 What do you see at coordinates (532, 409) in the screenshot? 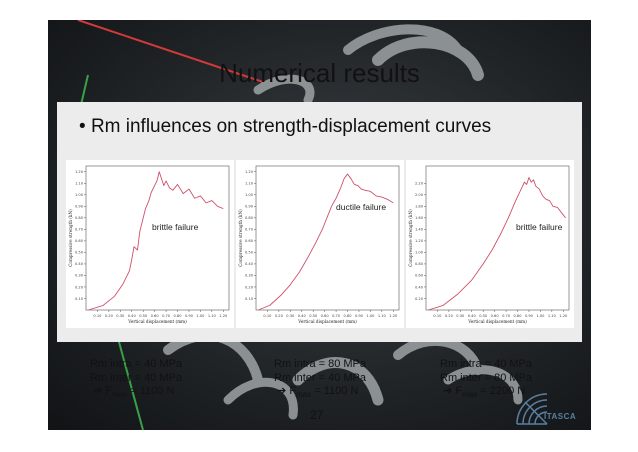
I see `itasca-logo-icon` at bounding box center [532, 409].